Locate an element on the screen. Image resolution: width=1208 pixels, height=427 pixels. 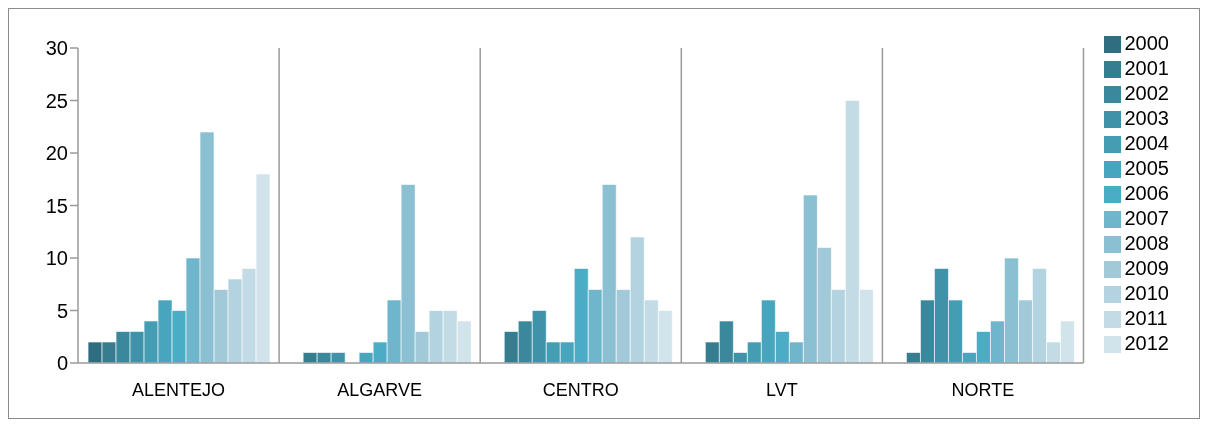
legend-label: 2012 is located at coordinates (1146, 343).